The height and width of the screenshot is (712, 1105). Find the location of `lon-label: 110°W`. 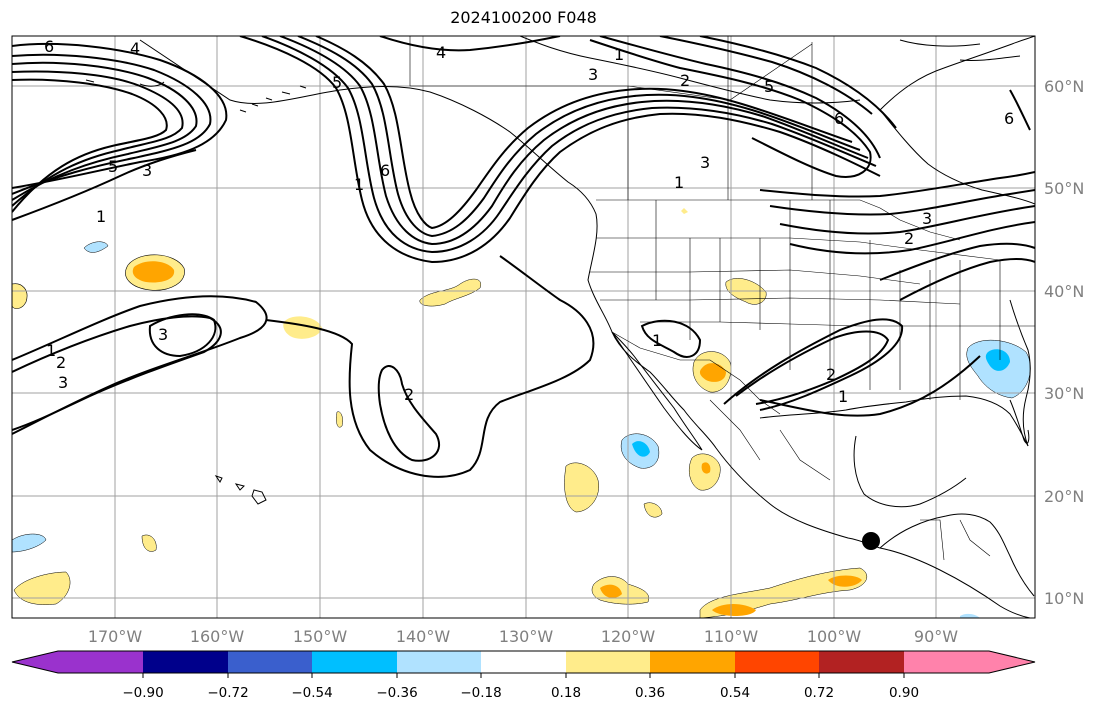

lon-label: 110°W is located at coordinates (731, 636).